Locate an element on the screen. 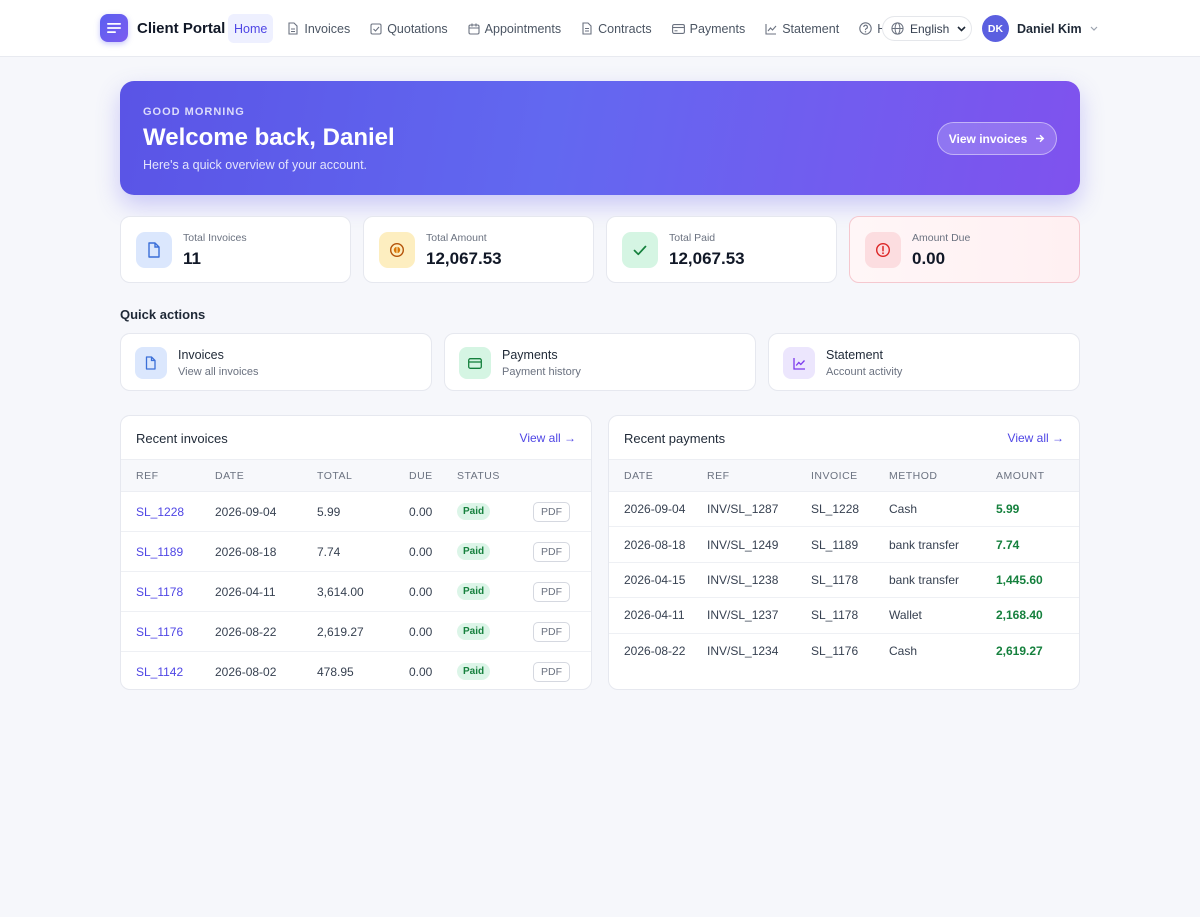  invoice-total: 5.99 is located at coordinates (363, 511).